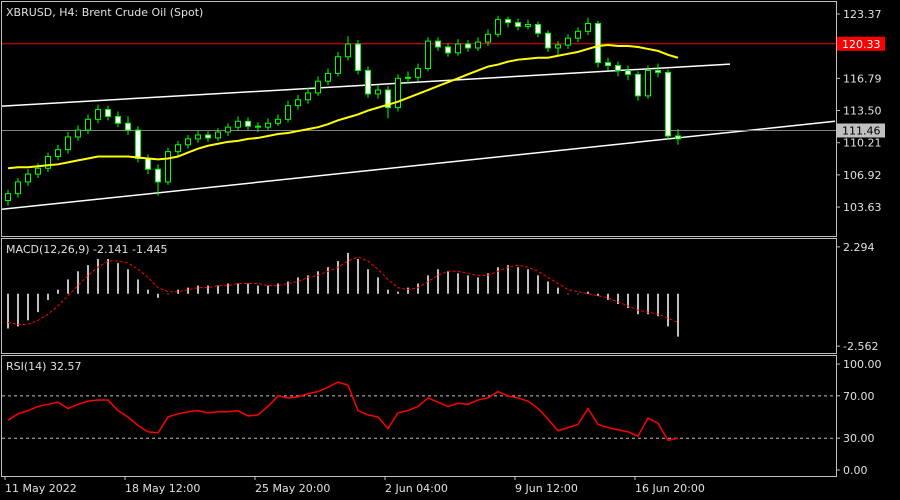  What do you see at coordinates (859, 396) in the screenshot?
I see `y-tick-label: 70.00` at bounding box center [859, 396].